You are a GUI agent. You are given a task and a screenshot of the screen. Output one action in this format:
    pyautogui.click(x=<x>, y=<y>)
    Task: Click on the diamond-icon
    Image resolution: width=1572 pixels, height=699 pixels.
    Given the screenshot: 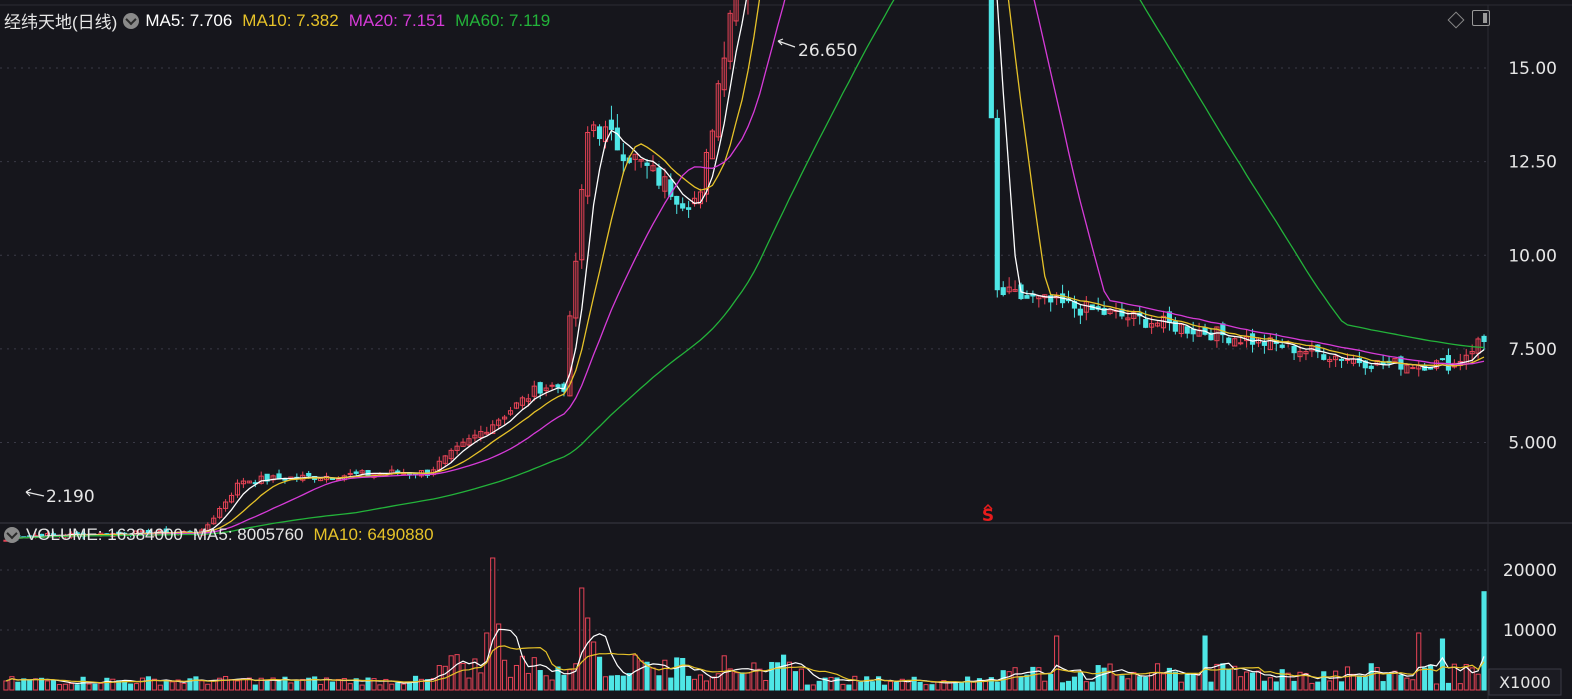 What is the action you would take?
    pyautogui.click(x=1456, y=20)
    